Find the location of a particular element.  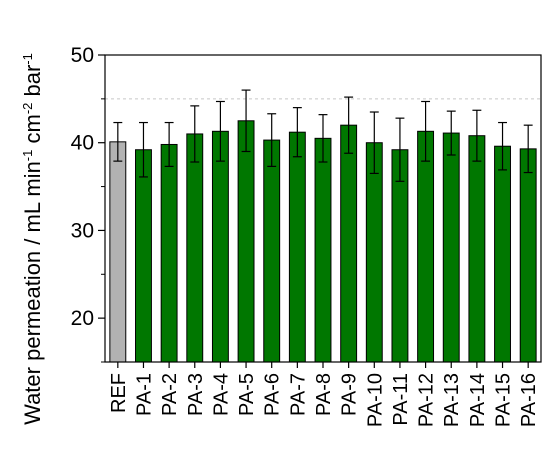

x-tick-label-pa-9: PA-9 is located at coordinates (350, 394).